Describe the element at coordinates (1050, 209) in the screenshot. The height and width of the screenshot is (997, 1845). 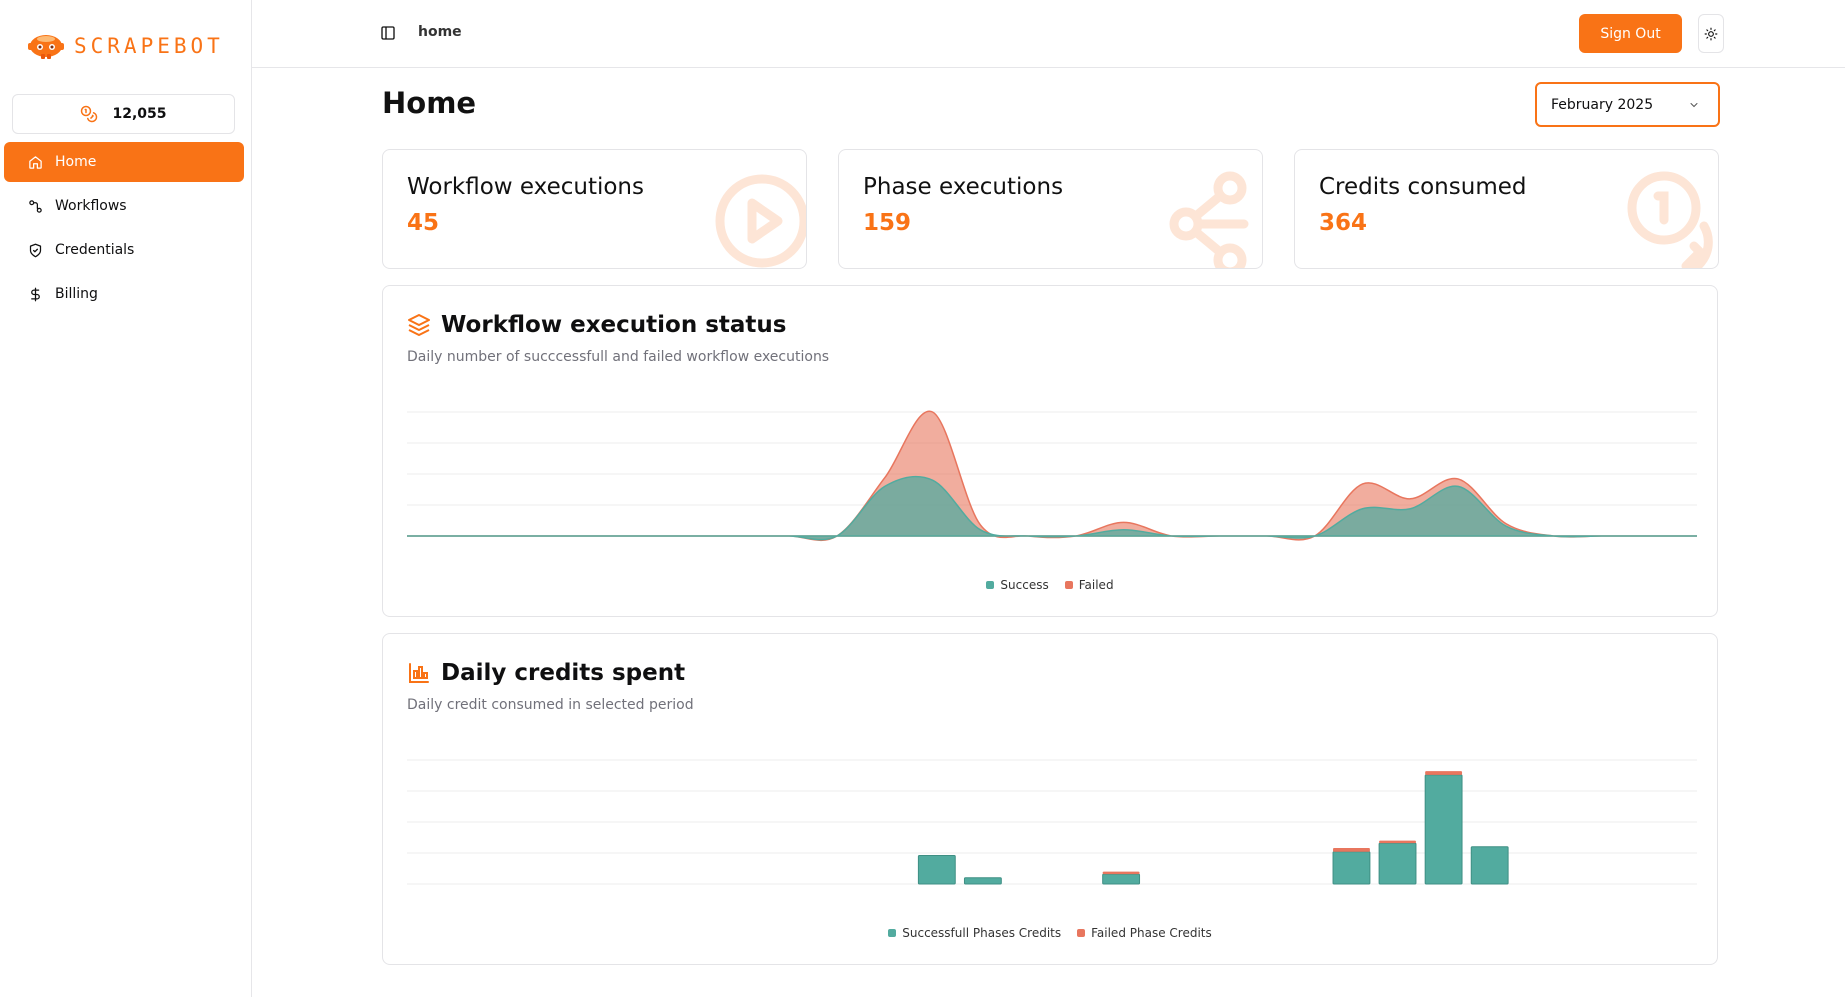
I see `stat-card-phase-executions: Phase executions 159` at that location.